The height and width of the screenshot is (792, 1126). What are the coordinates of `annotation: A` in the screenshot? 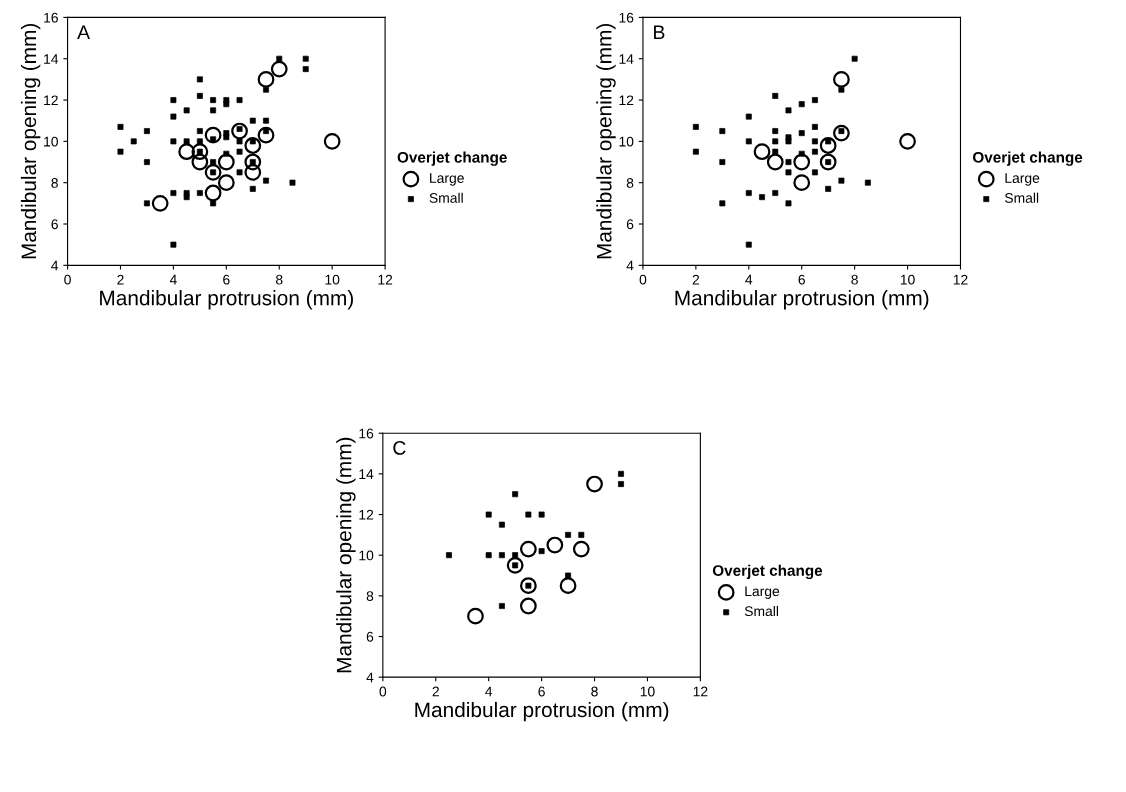 It's located at (84, 32).